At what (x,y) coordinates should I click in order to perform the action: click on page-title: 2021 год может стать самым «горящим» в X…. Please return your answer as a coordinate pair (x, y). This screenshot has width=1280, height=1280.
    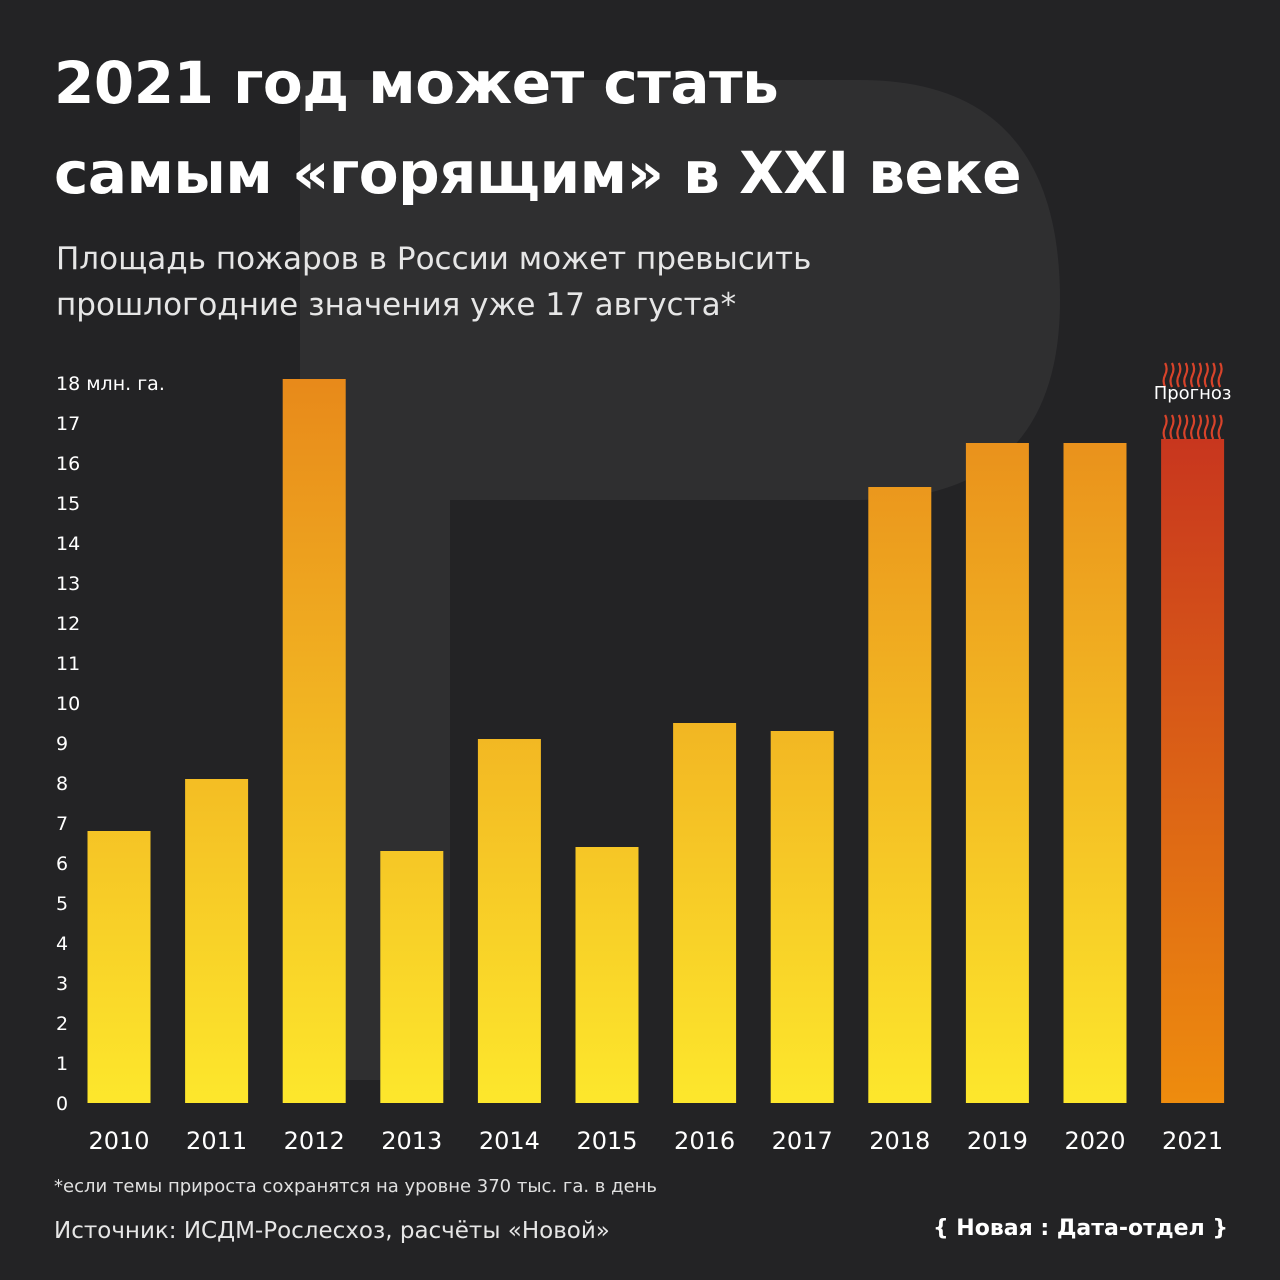
    Looking at the image, I should click on (644, 128).